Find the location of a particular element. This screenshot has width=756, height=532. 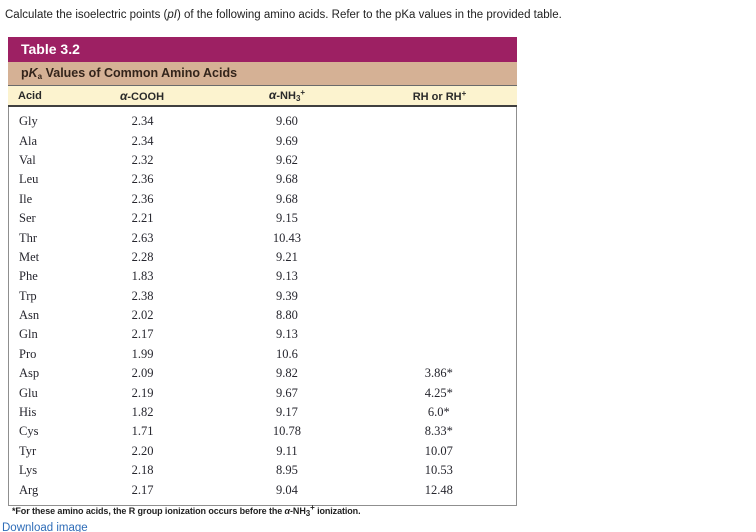

acid-cell: Pro is located at coordinates (28, 353).